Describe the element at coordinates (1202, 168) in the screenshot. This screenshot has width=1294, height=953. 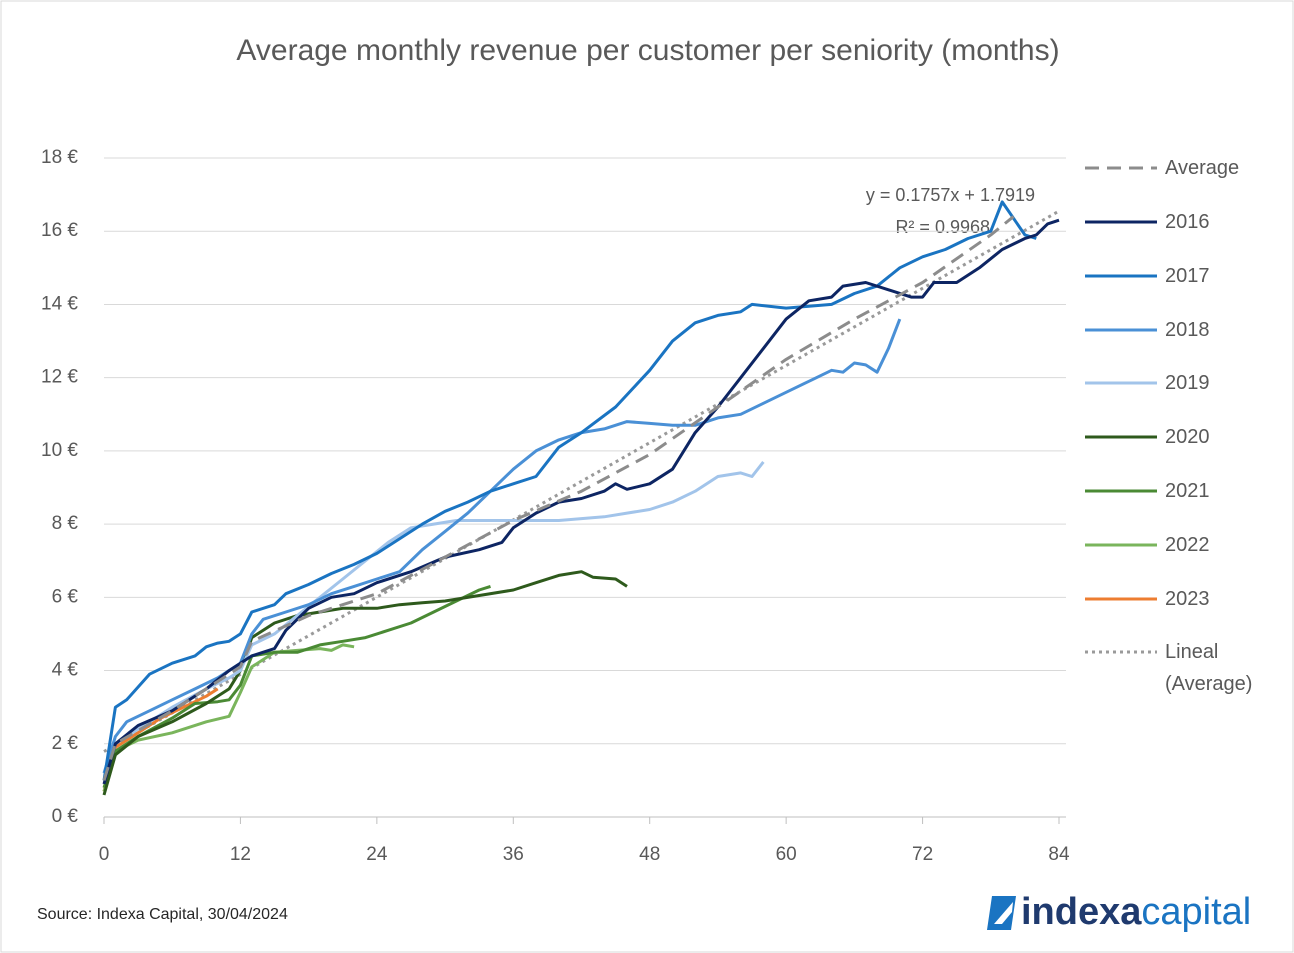
I see `legend-label: Average` at that location.